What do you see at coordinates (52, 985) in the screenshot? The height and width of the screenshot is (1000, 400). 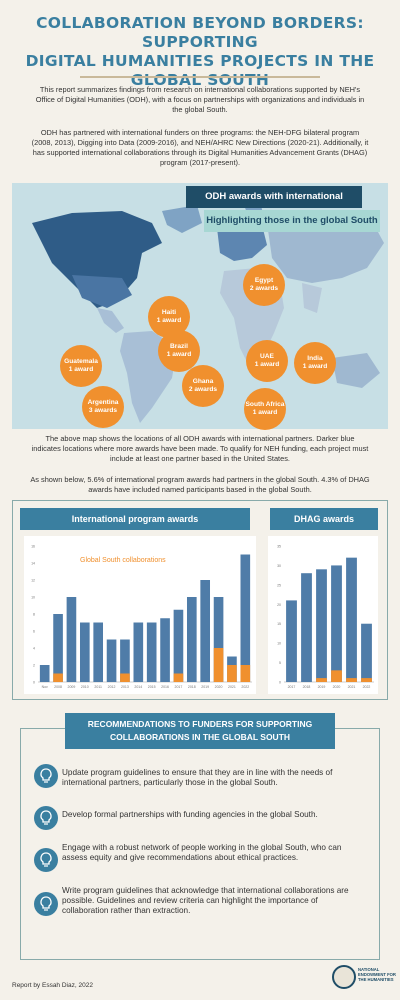 I see `report-credit: Report by Essah Diaz, 2022` at bounding box center [52, 985].